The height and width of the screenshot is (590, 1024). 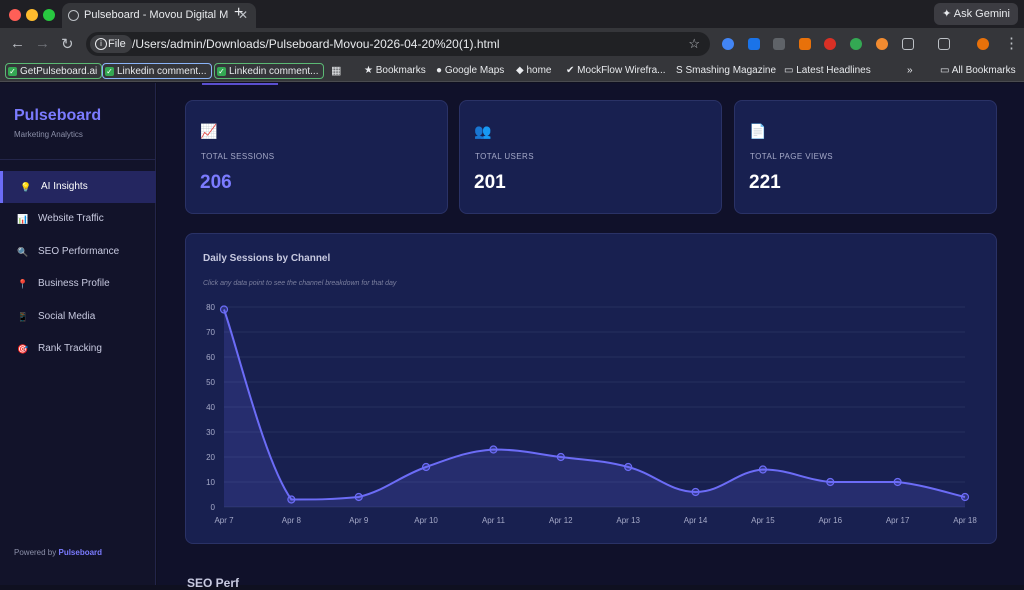 I want to click on y-tick-label: 10, so click(x=210, y=482).